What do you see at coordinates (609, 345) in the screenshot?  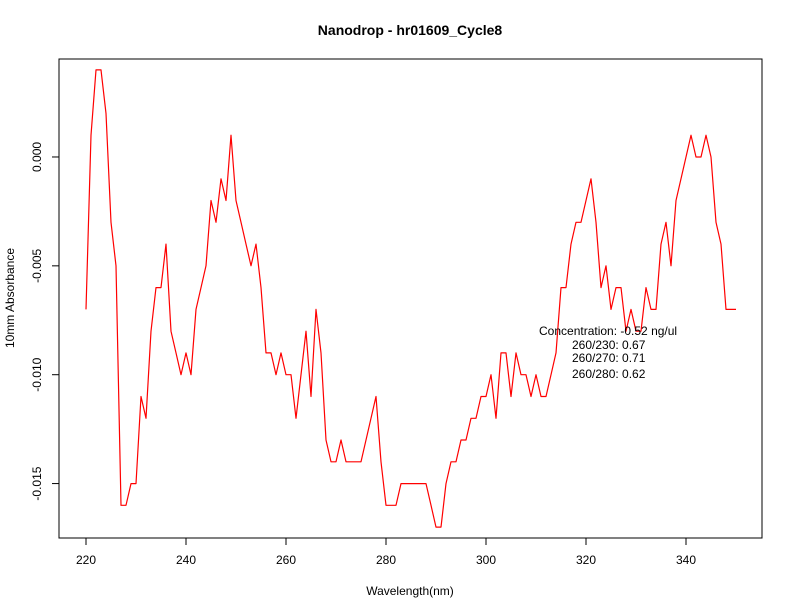 I see `annotation-ratio-260-230: 260/230: 0.67` at bounding box center [609, 345].